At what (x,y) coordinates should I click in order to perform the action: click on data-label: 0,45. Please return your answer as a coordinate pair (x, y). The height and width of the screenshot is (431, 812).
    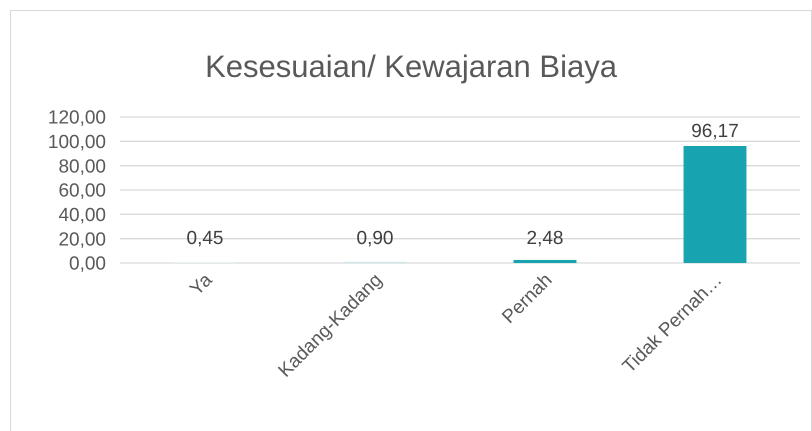
    Looking at the image, I should click on (205, 238).